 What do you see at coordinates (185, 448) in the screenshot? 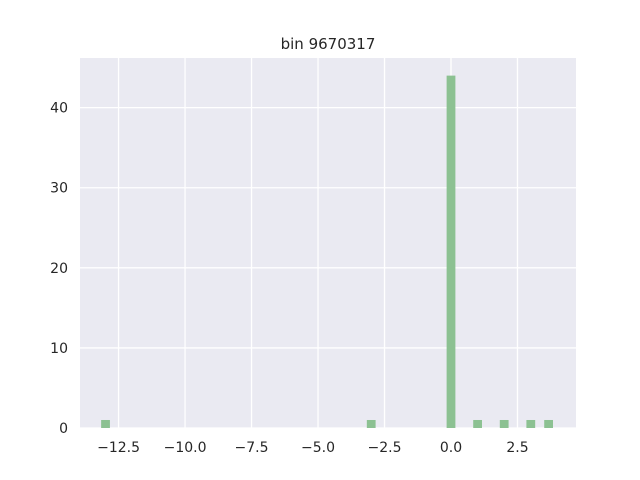
I see `x-tick-label: −10.0` at bounding box center [185, 448].